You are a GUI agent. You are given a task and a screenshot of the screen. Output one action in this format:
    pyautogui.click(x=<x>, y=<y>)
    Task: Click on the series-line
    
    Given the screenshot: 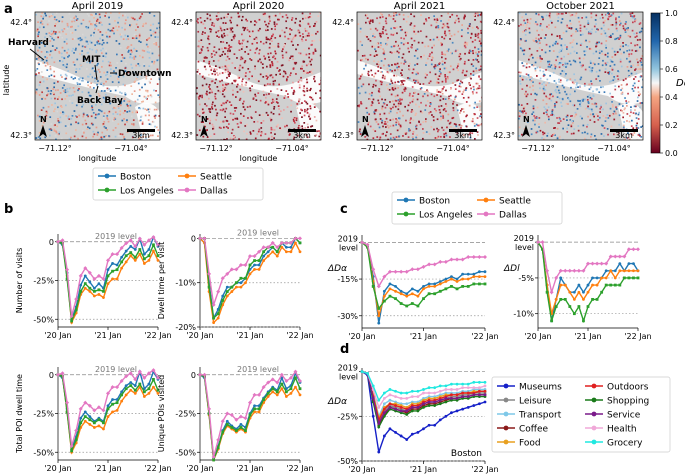 What is the action you would take?
    pyautogui.click(x=250, y=417)
    